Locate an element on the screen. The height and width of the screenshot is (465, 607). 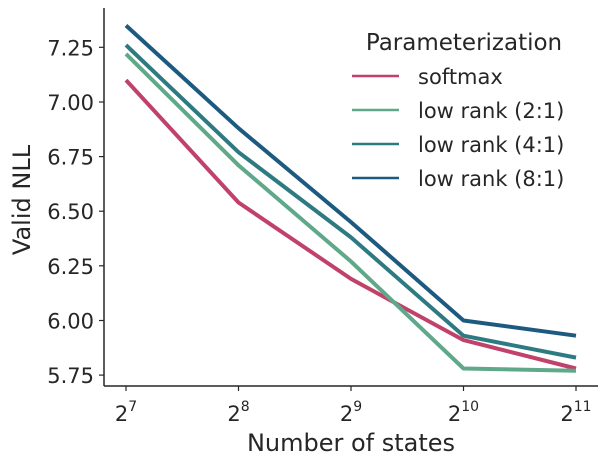
legend-label-1: low rank (2:1) is located at coordinates (491, 111).